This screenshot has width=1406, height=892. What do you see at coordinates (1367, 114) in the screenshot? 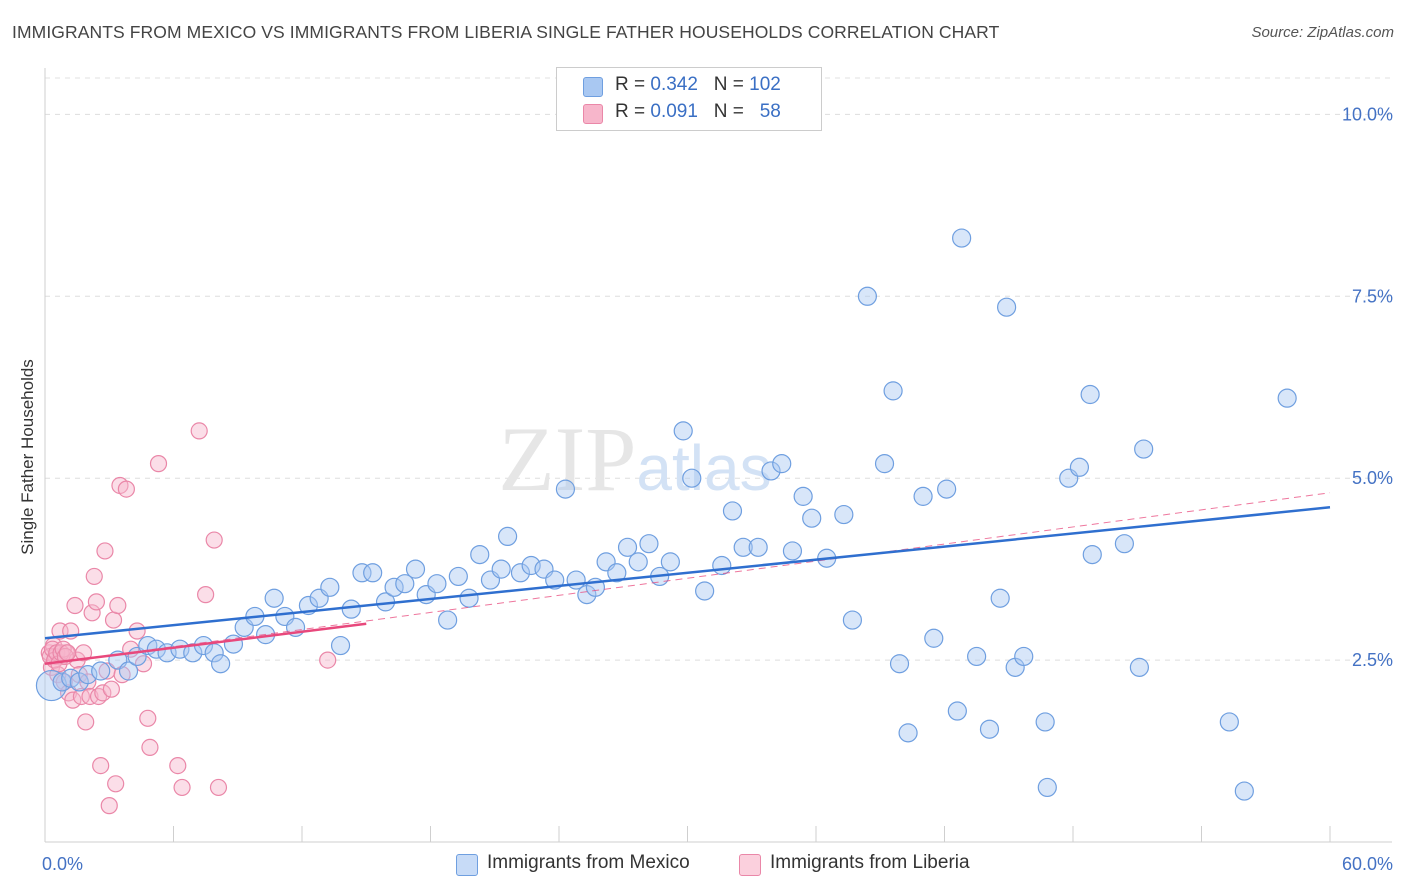
I see `y-tick-label: 10.0%` at bounding box center [1367, 114].